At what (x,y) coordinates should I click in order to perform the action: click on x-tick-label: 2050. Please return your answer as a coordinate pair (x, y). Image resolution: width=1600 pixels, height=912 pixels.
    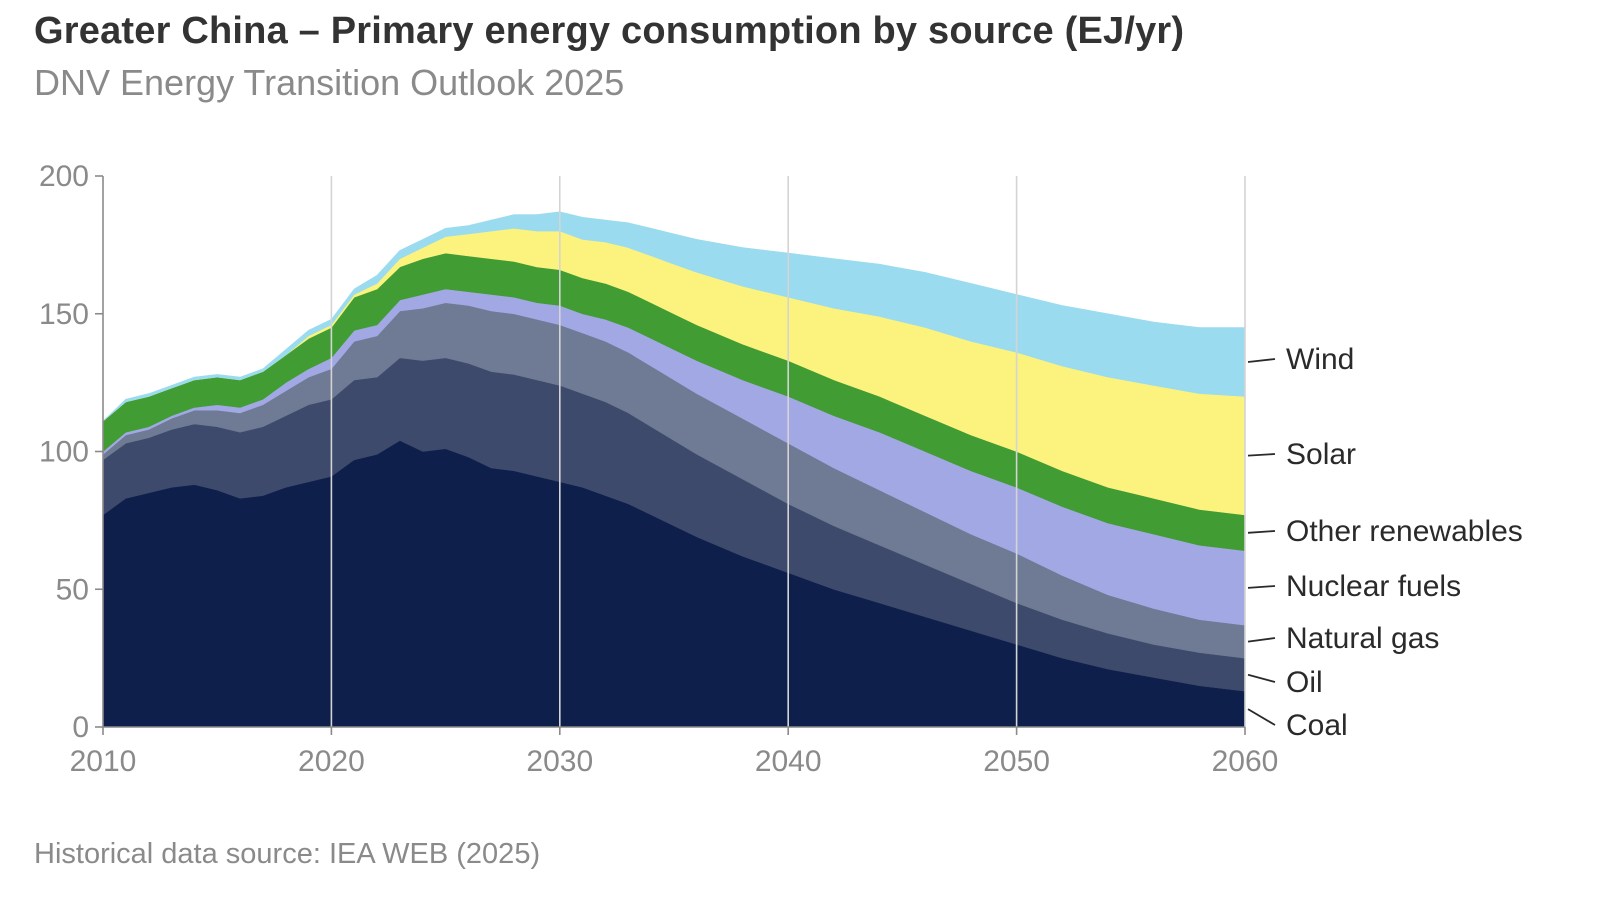
    Looking at the image, I should click on (1016, 761).